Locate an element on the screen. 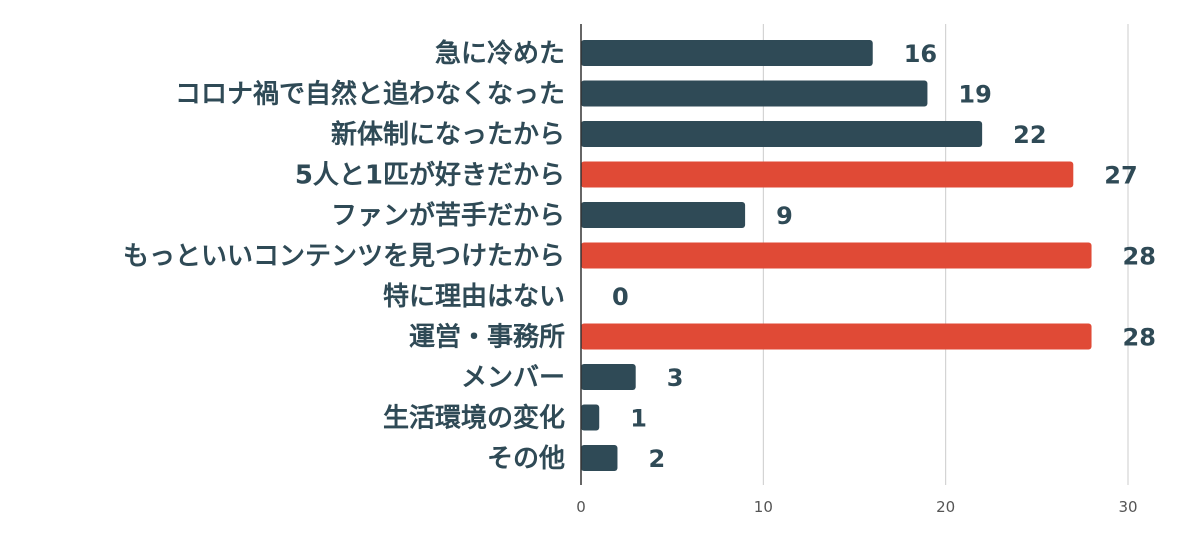 This screenshot has width=1200, height=538. data-label: 2 is located at coordinates (656, 459).